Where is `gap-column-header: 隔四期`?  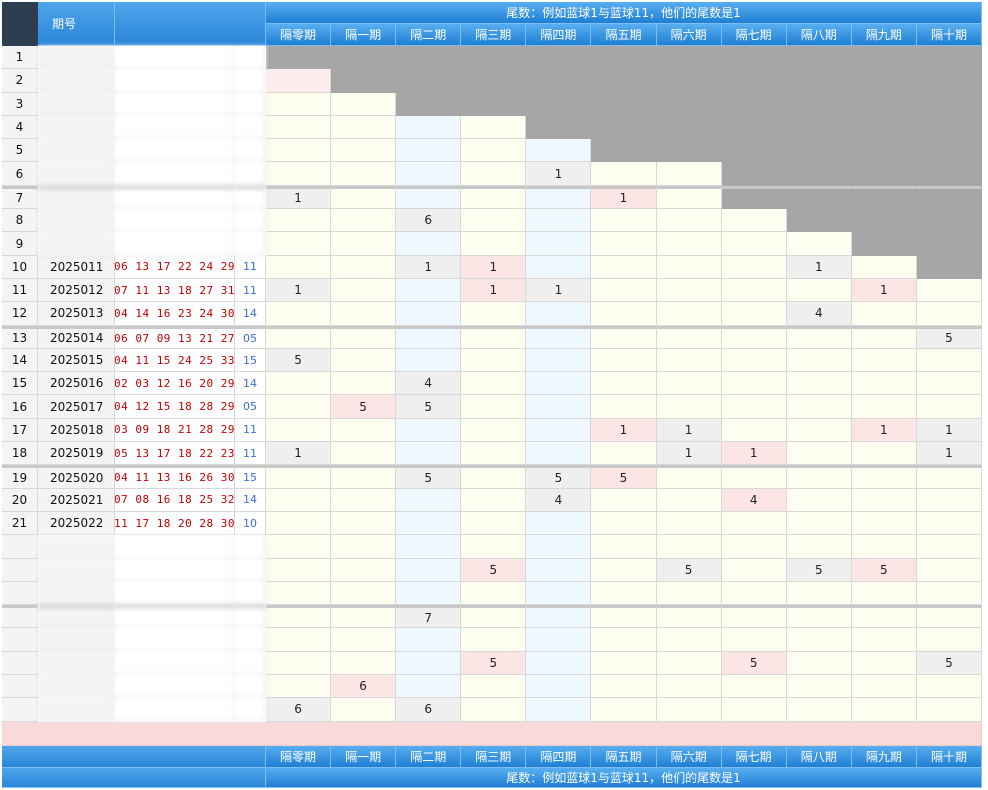 gap-column-header: 隔四期 is located at coordinates (559, 35).